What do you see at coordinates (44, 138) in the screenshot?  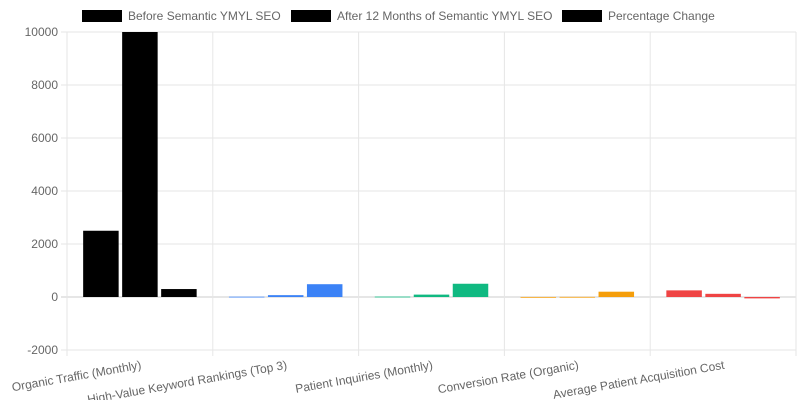 I see `y-tick-label: 6000` at bounding box center [44, 138].